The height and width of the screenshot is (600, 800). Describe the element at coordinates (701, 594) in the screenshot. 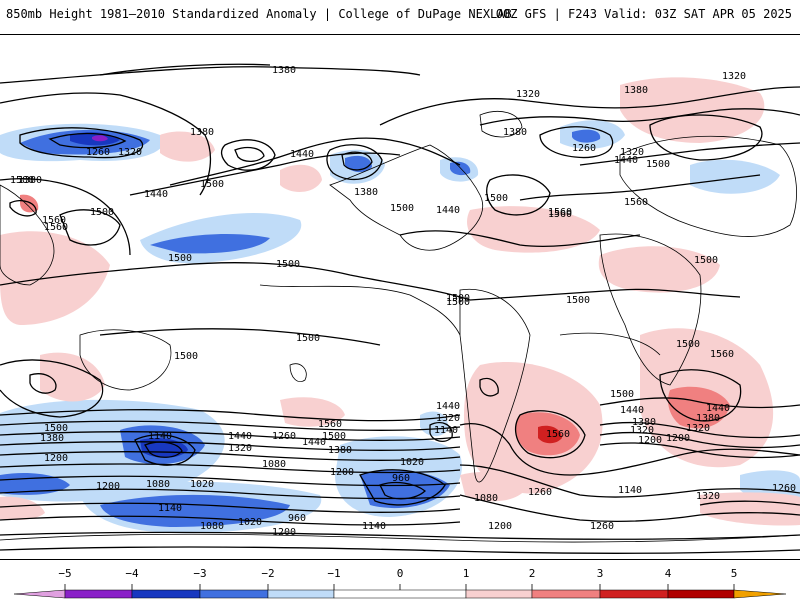

I see `colorbar-segment-pos4` at that location.